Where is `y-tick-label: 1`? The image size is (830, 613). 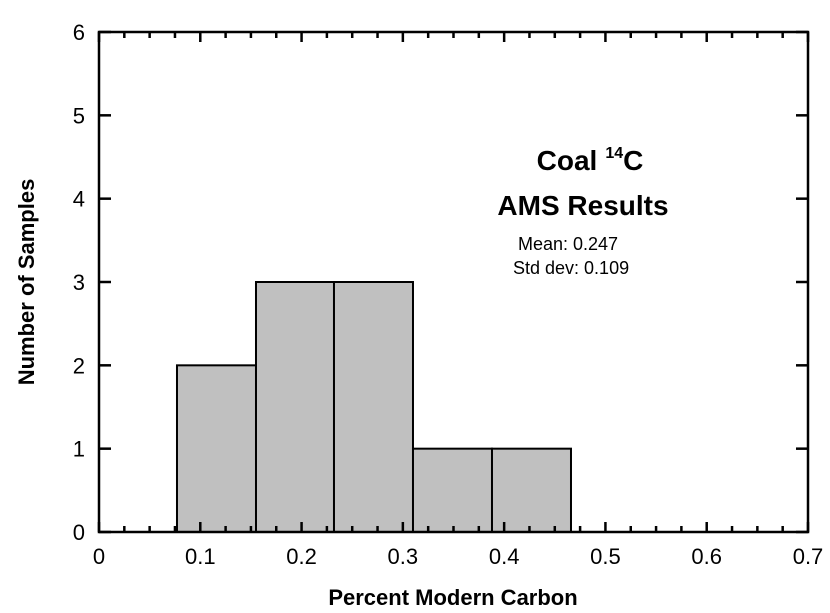 y-tick-label: 1 is located at coordinates (79, 449).